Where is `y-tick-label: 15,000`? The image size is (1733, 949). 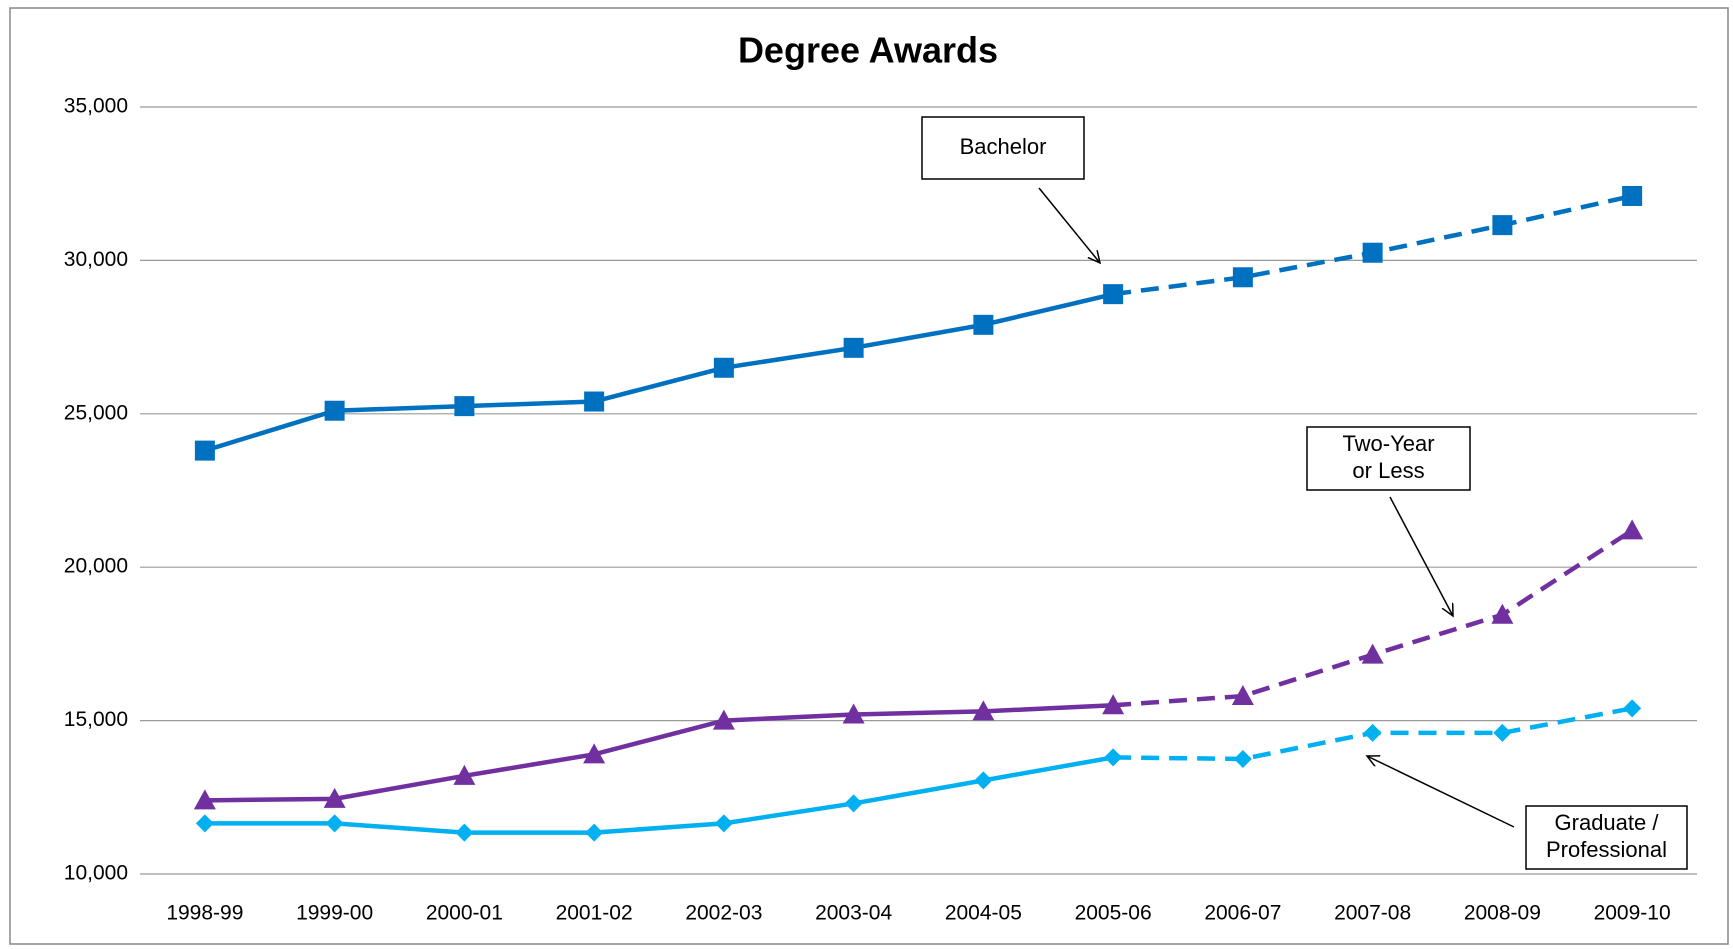 y-tick-label: 15,000 is located at coordinates (96, 719).